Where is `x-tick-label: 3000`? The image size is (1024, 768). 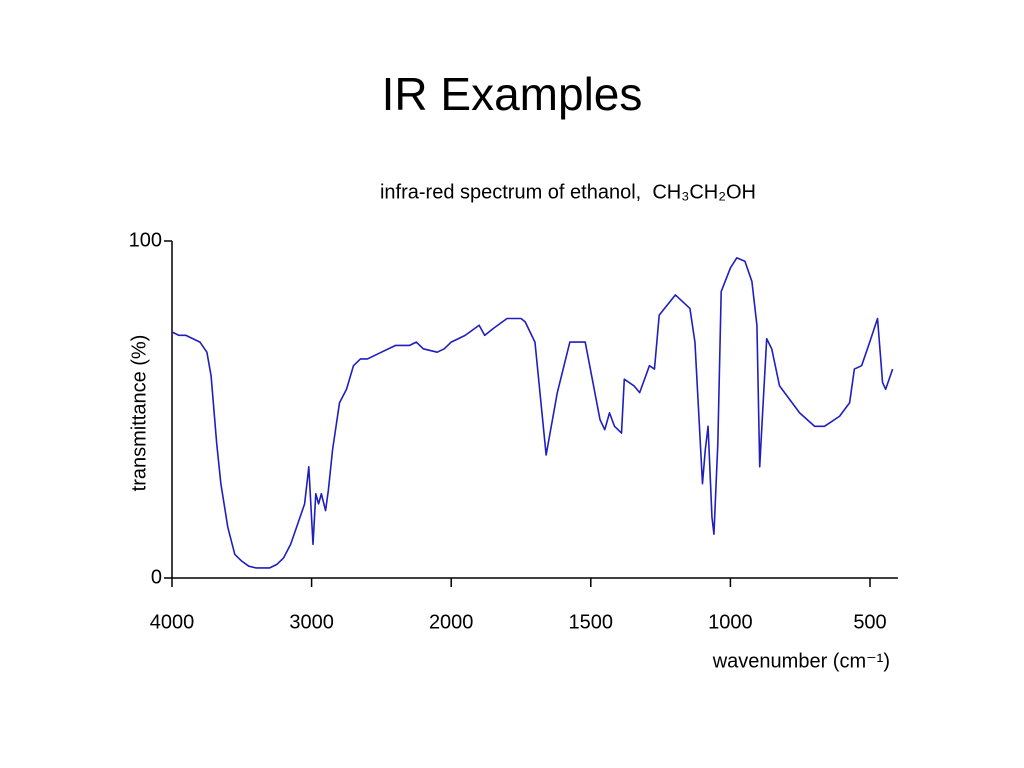 x-tick-label: 3000 is located at coordinates (311, 622).